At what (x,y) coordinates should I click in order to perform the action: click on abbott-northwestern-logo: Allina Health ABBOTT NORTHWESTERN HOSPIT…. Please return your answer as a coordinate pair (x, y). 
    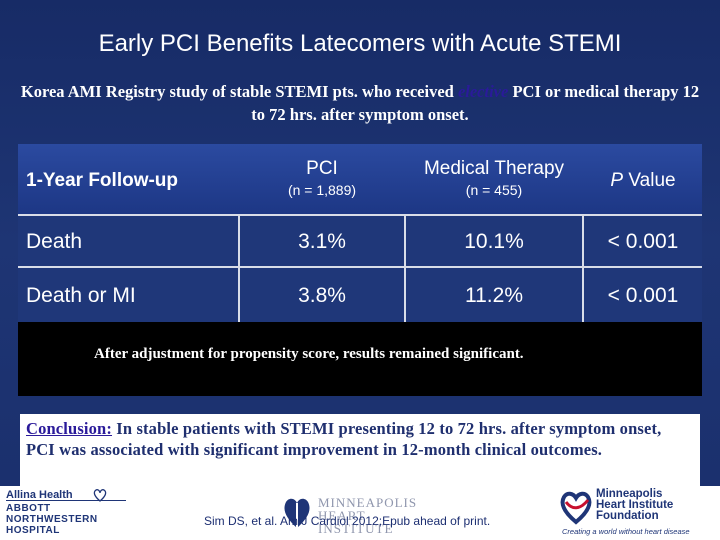
    Looking at the image, I should click on (82, 513).